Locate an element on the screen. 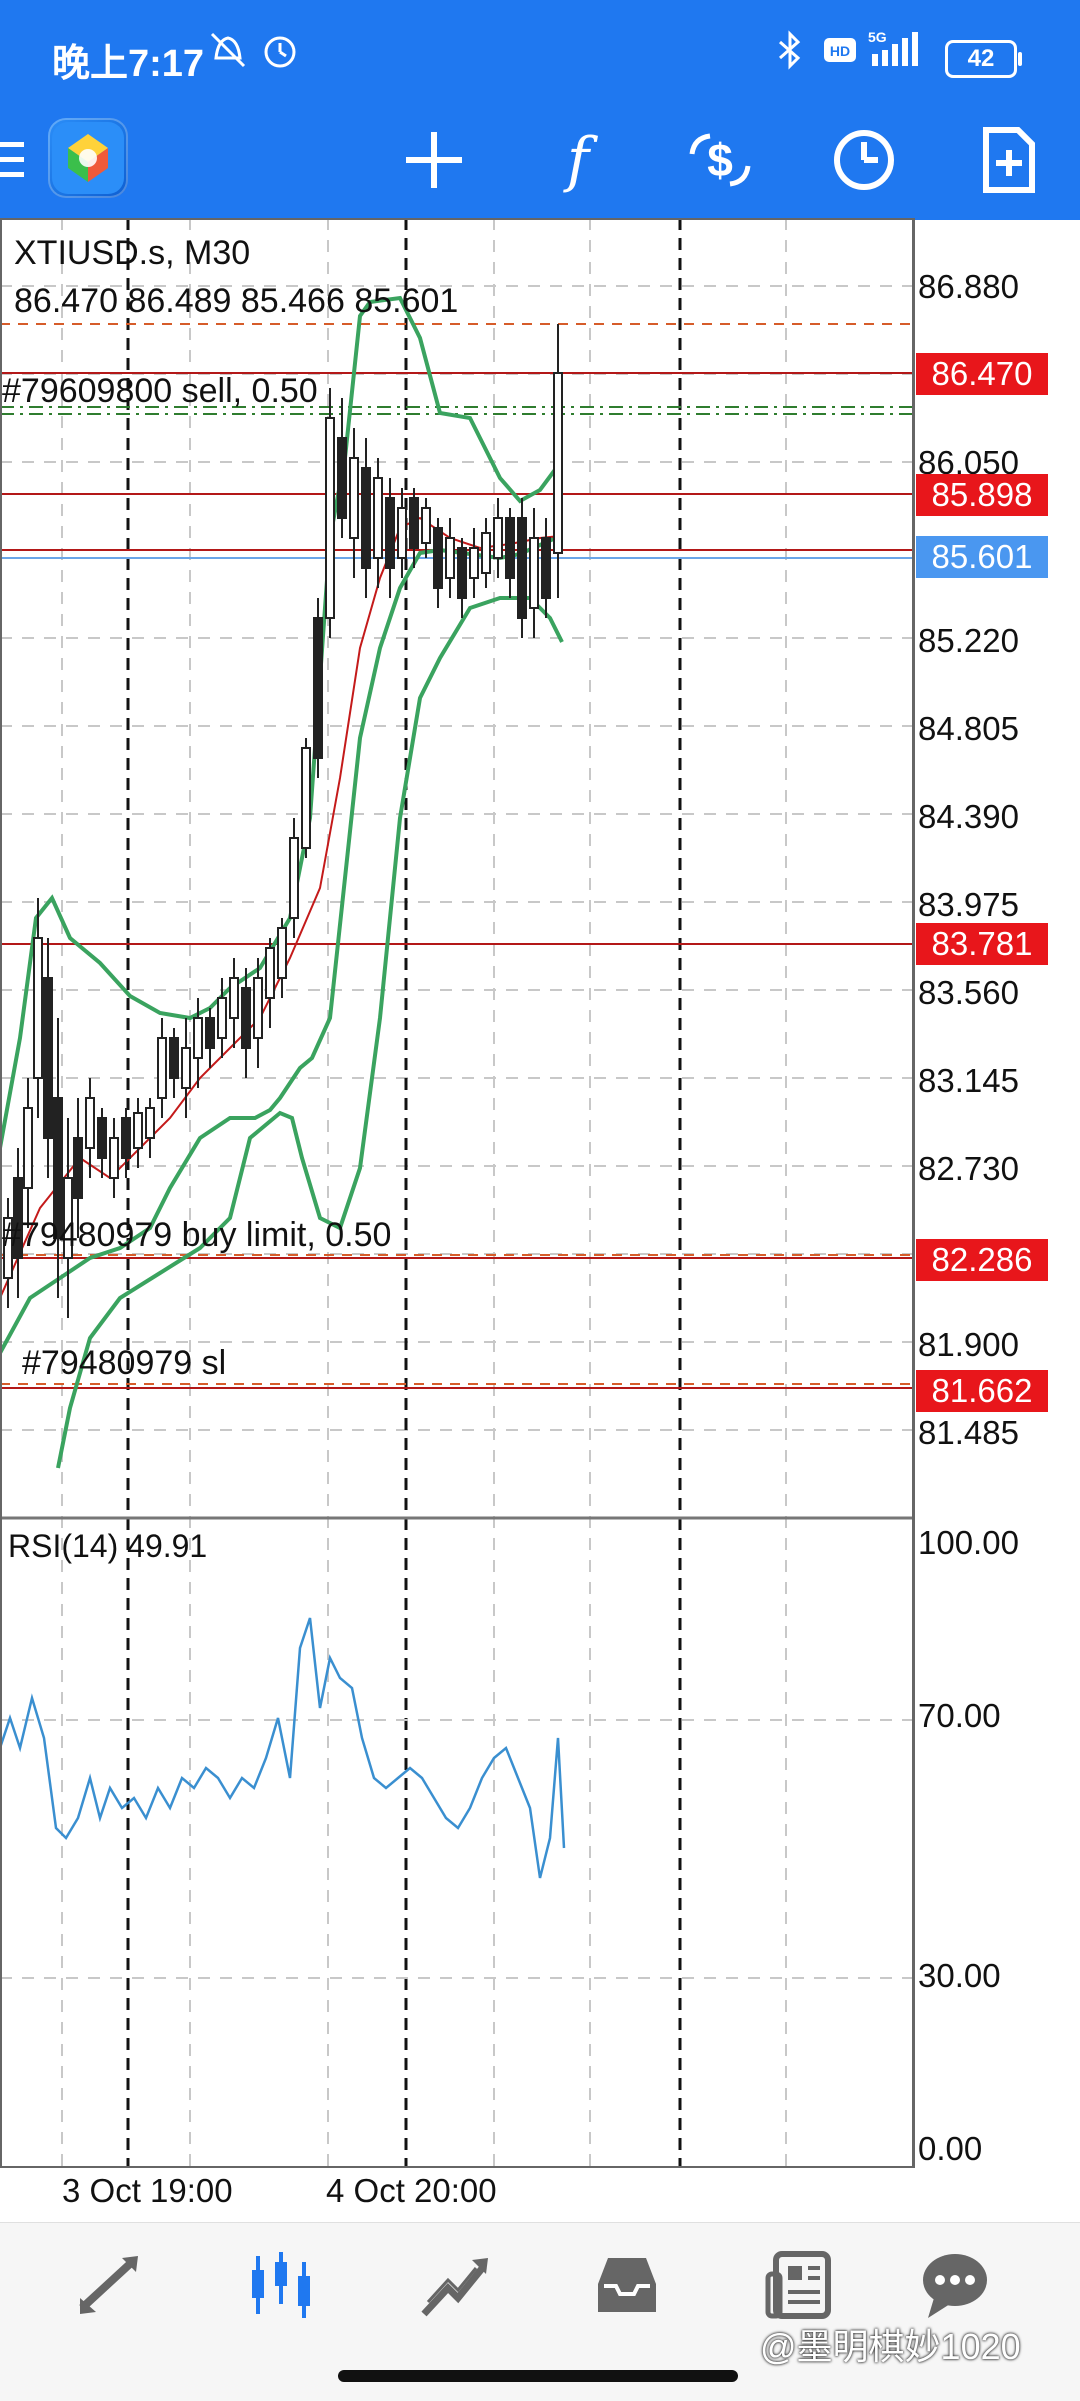  trade-icon: $ is located at coordinates (720, 160).